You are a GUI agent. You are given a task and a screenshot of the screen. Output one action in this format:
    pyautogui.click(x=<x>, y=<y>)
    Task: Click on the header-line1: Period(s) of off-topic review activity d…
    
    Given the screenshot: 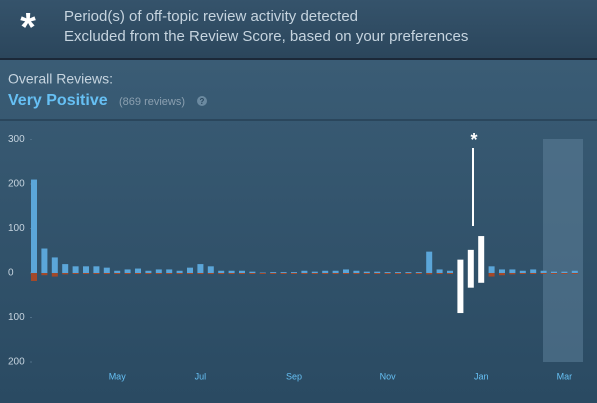 What is the action you would take?
    pyautogui.click(x=211, y=16)
    